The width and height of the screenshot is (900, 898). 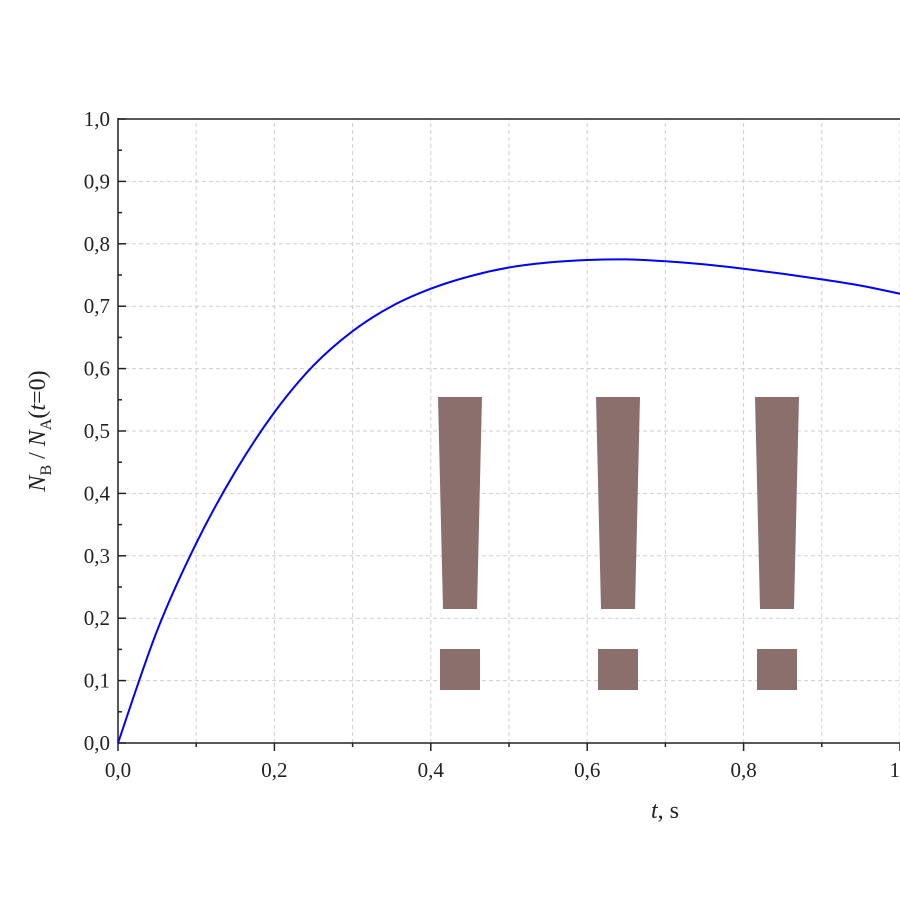 I want to click on y-tick-label: 0,1, so click(x=97, y=681).